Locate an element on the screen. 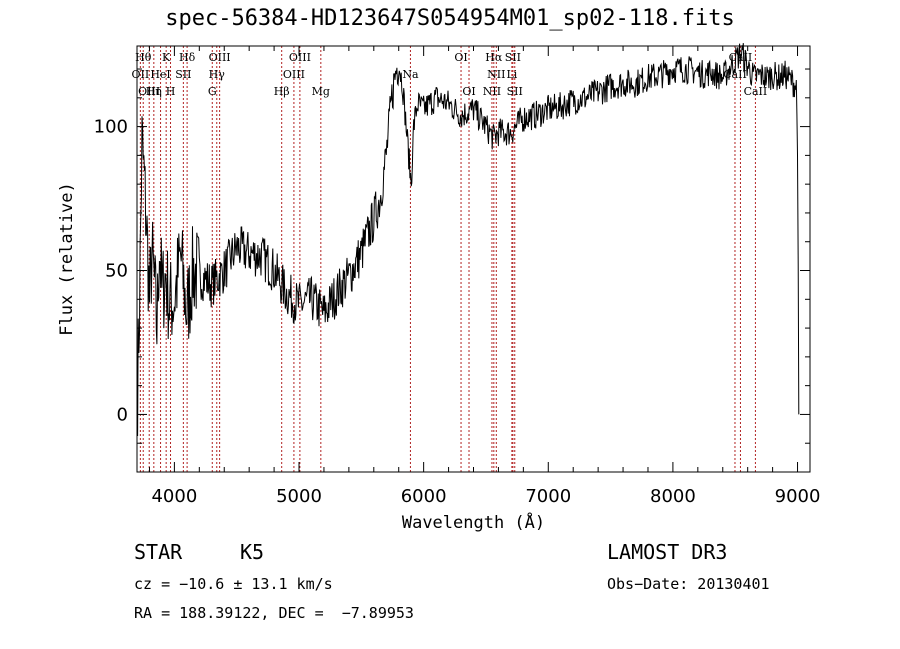 The width and height of the screenshot is (900, 649). marker-label-1: Hθ is located at coordinates (143, 57).